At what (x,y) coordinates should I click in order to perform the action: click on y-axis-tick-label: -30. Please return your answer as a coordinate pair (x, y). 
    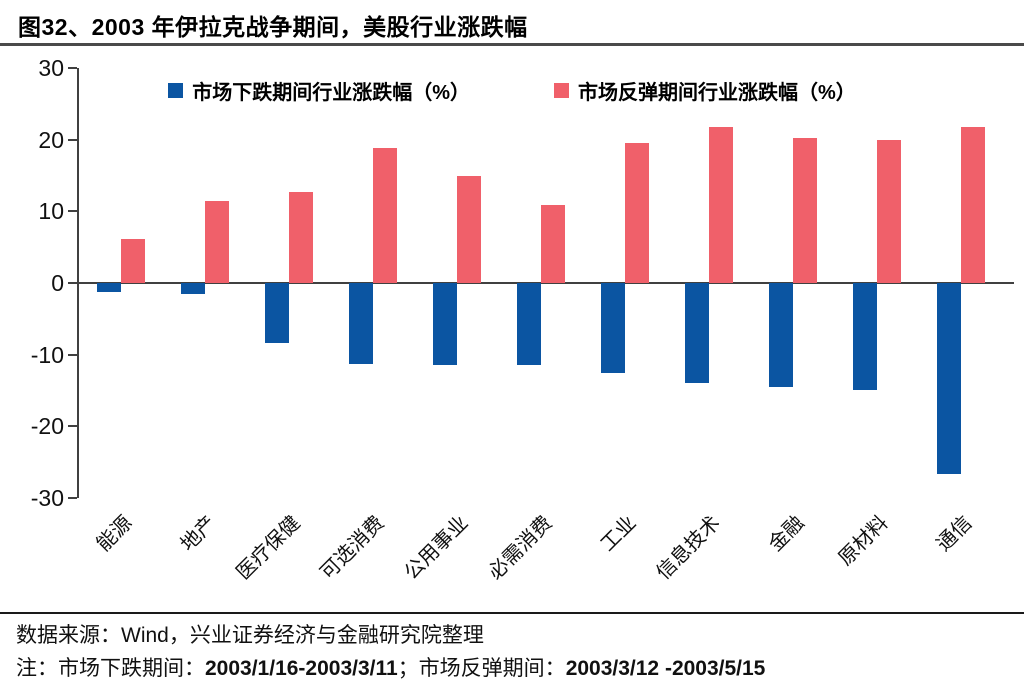
    Looking at the image, I should click on (47, 498).